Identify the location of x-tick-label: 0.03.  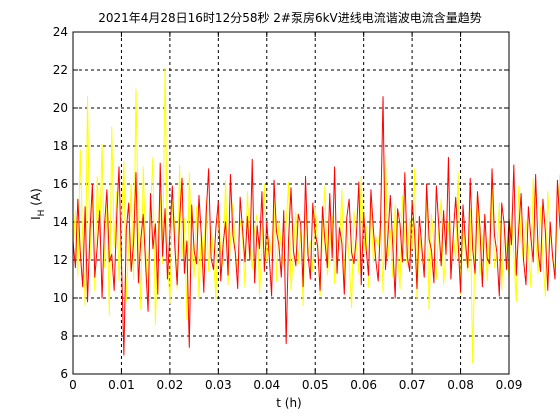
(218, 385).